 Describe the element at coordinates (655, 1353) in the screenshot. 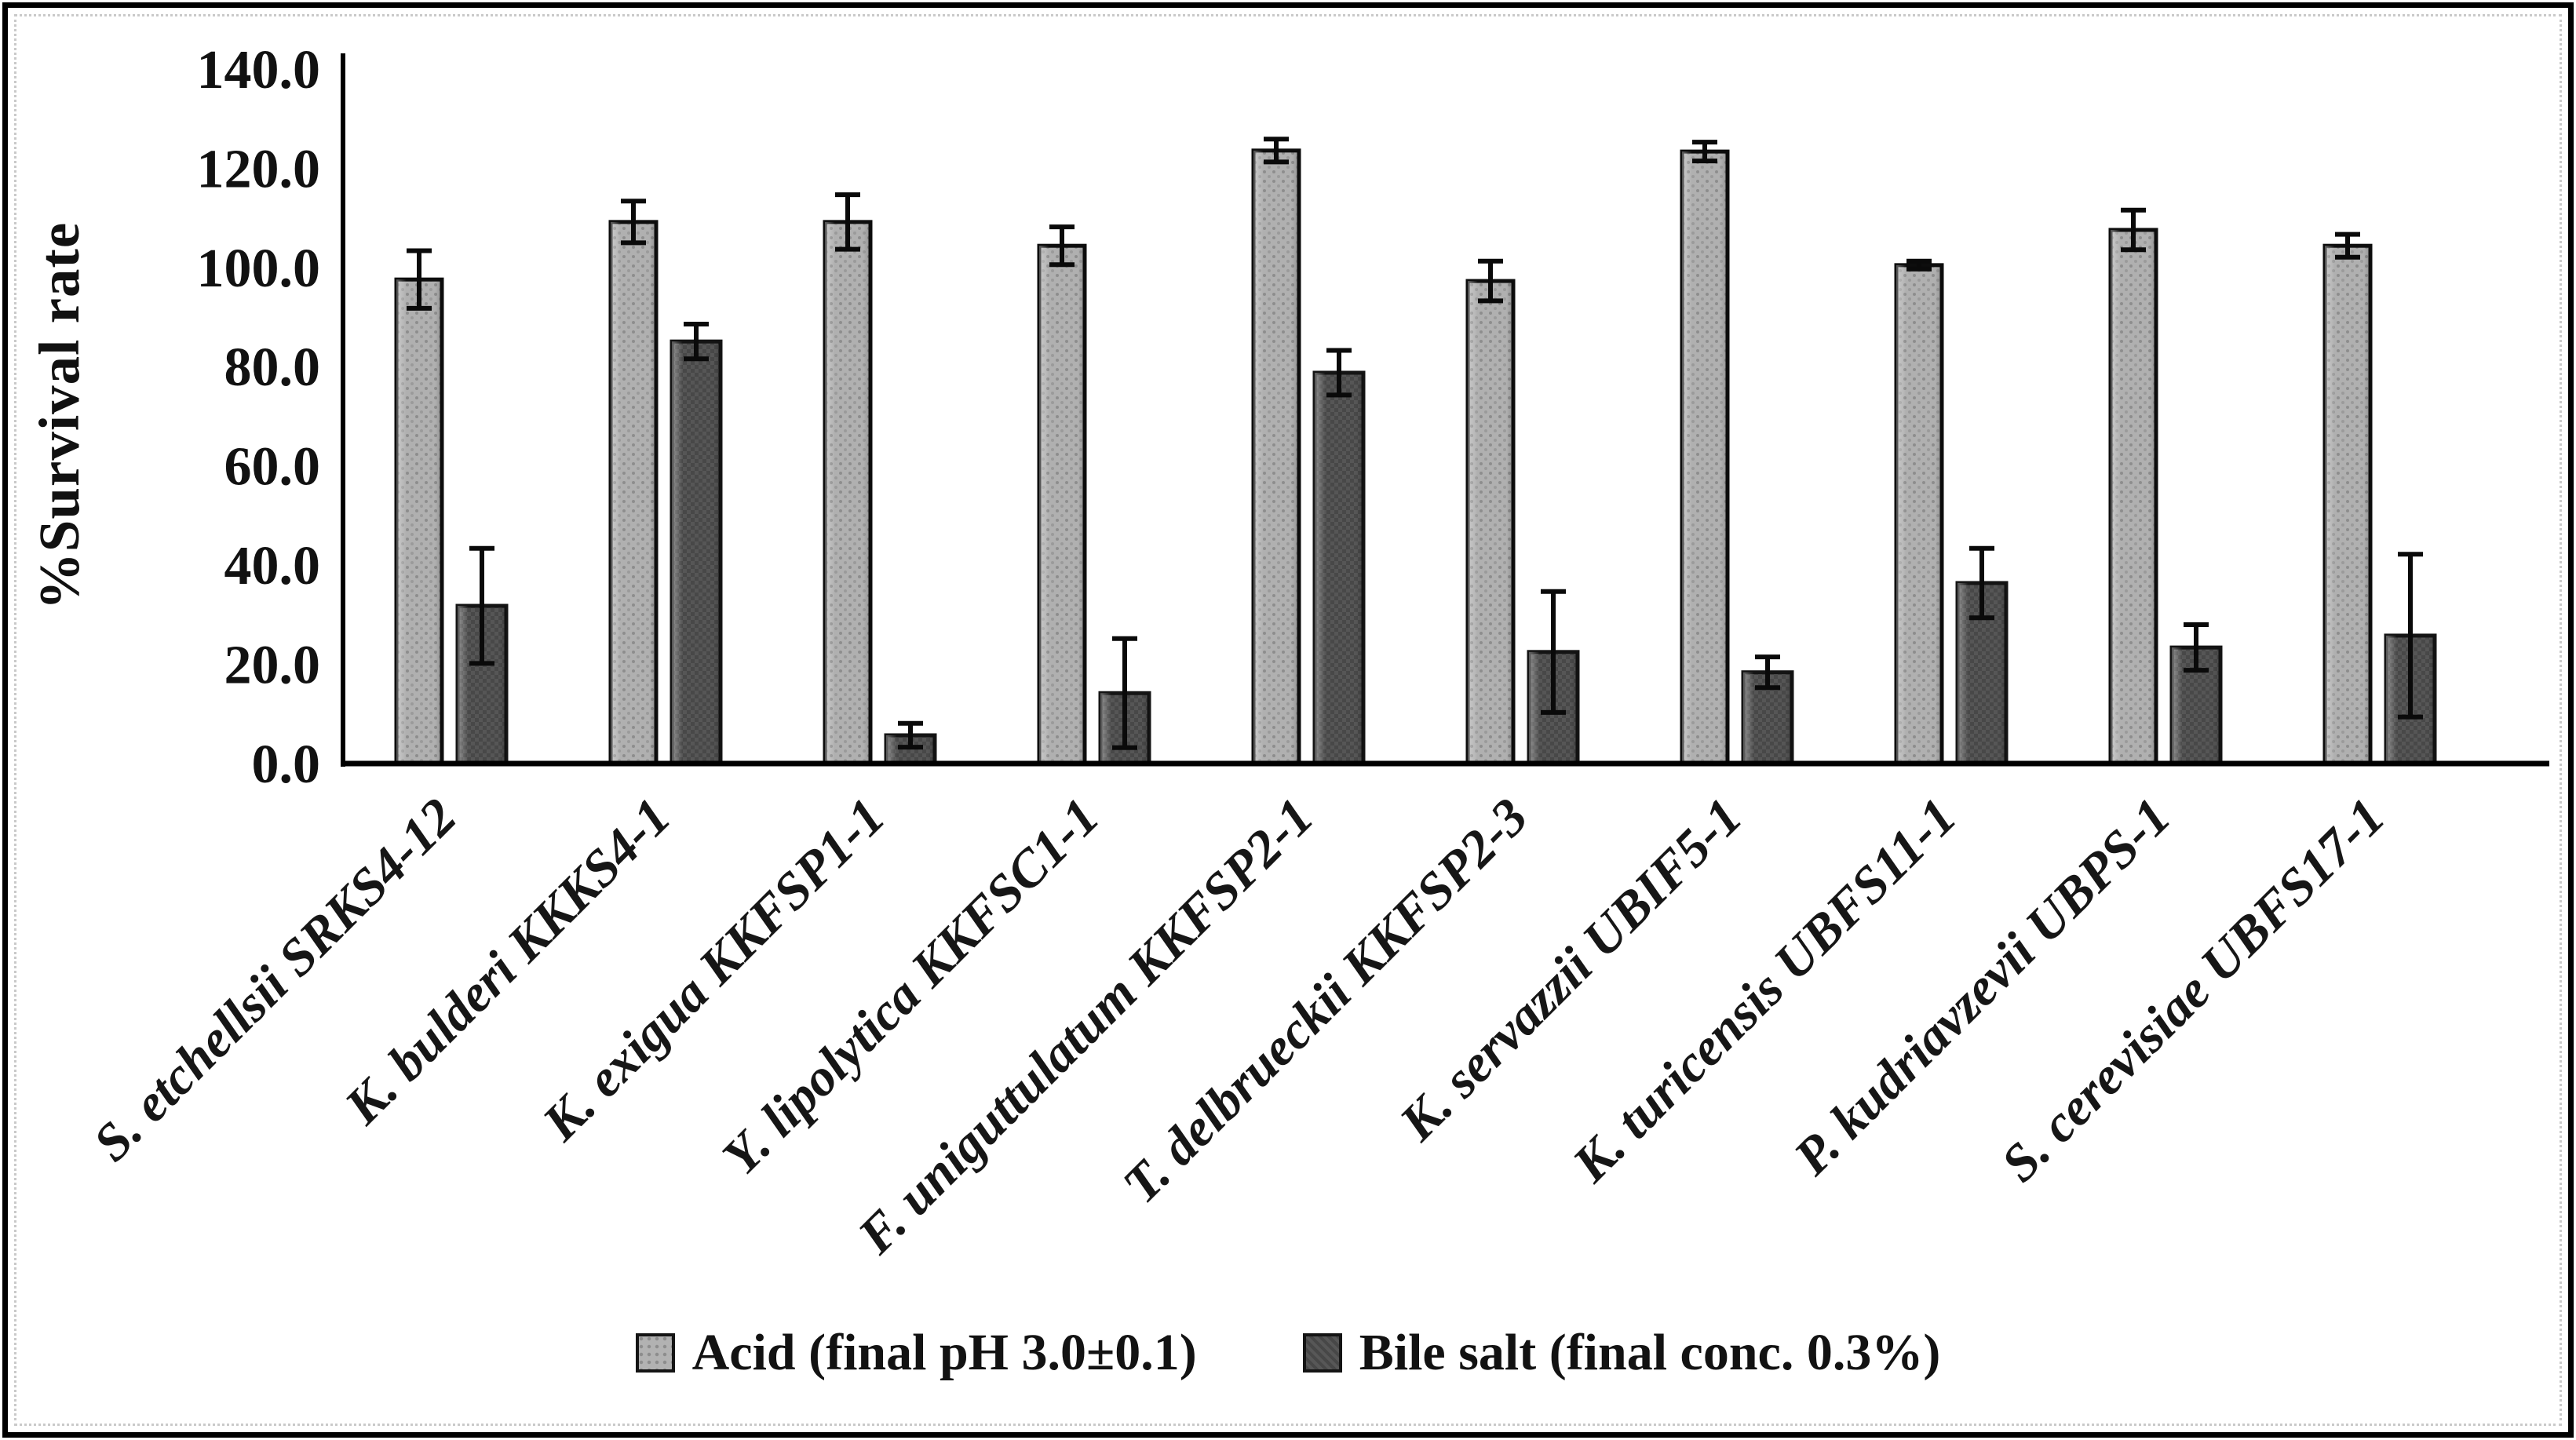

I see `legend-swatch-acid` at that location.